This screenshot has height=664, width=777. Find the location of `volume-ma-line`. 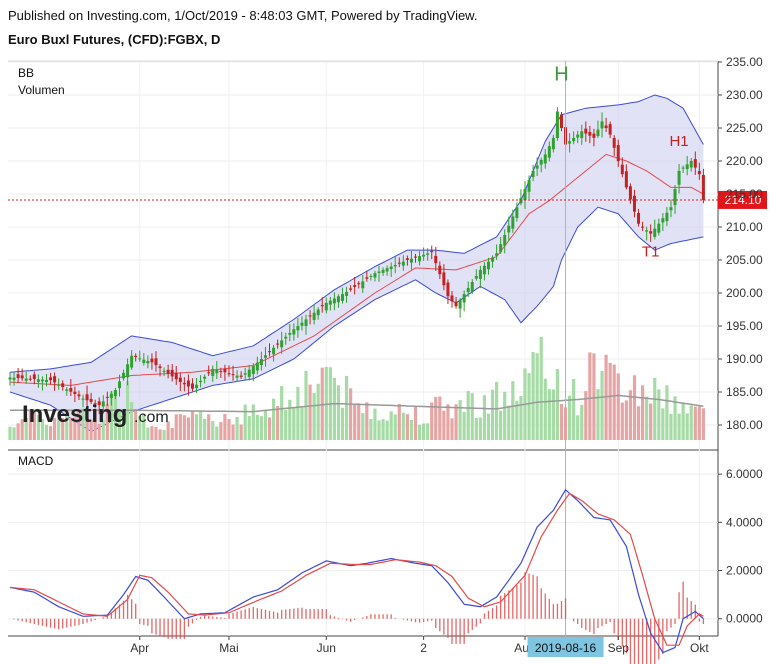

volume-ma-line is located at coordinates (357, 403).